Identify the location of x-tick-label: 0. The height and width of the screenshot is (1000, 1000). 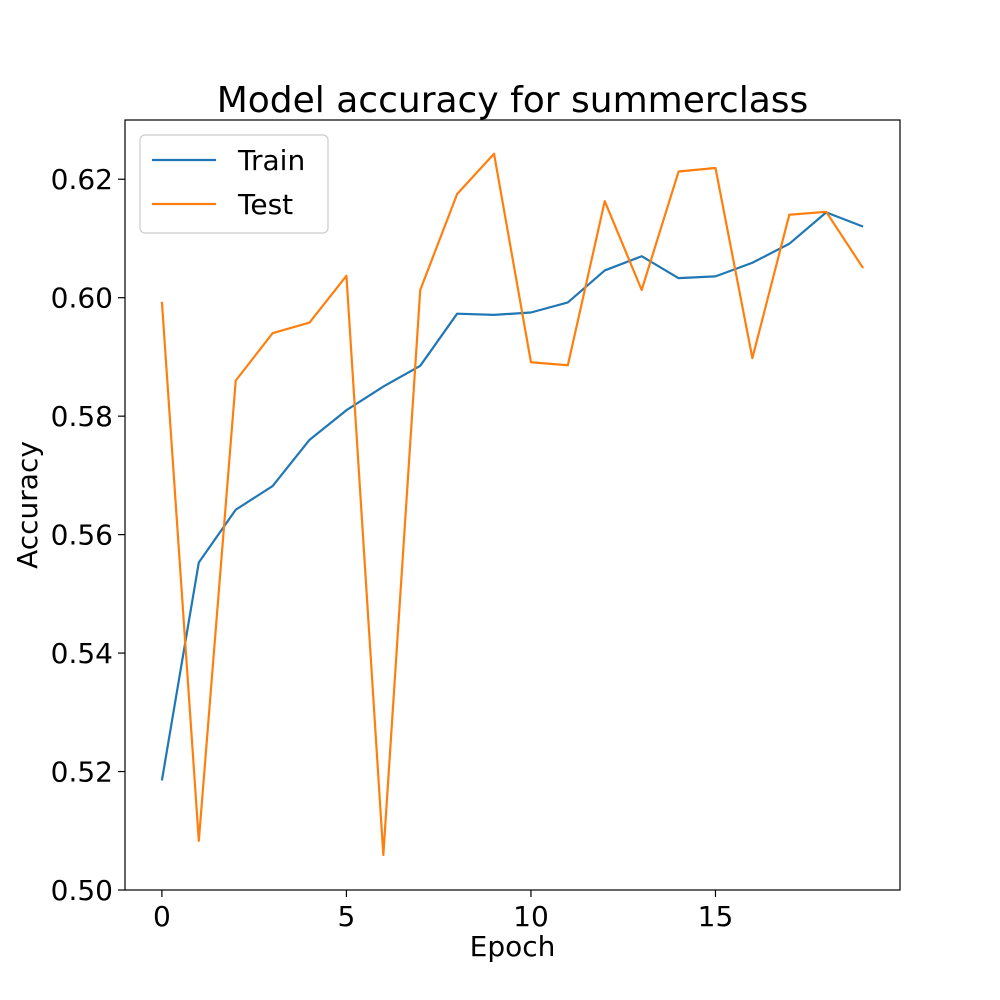
(162, 916).